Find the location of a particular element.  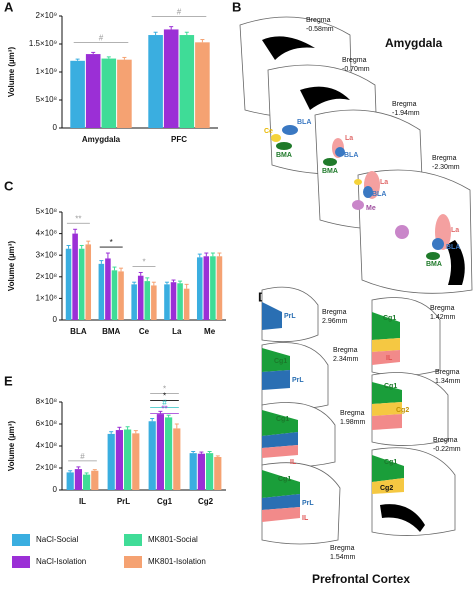

y-tick-label: 3×10⁸ is located at coordinates (46, 254).